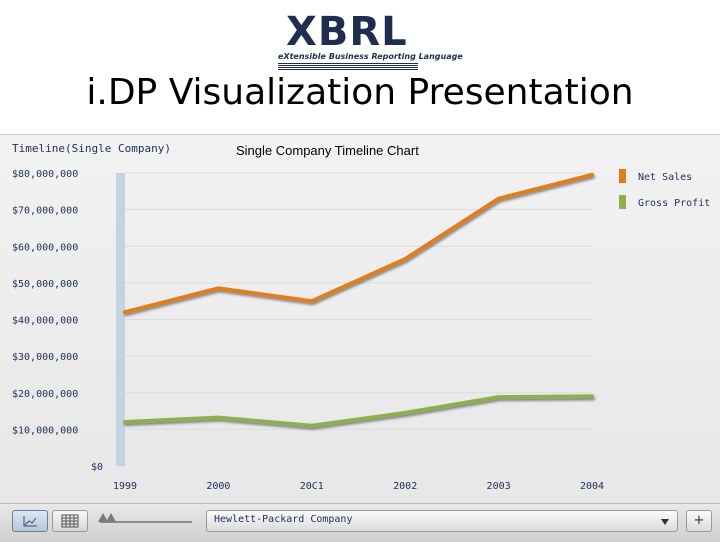 The height and width of the screenshot is (542, 720). What do you see at coordinates (665, 522) in the screenshot?
I see `chevron-down-icon` at bounding box center [665, 522].